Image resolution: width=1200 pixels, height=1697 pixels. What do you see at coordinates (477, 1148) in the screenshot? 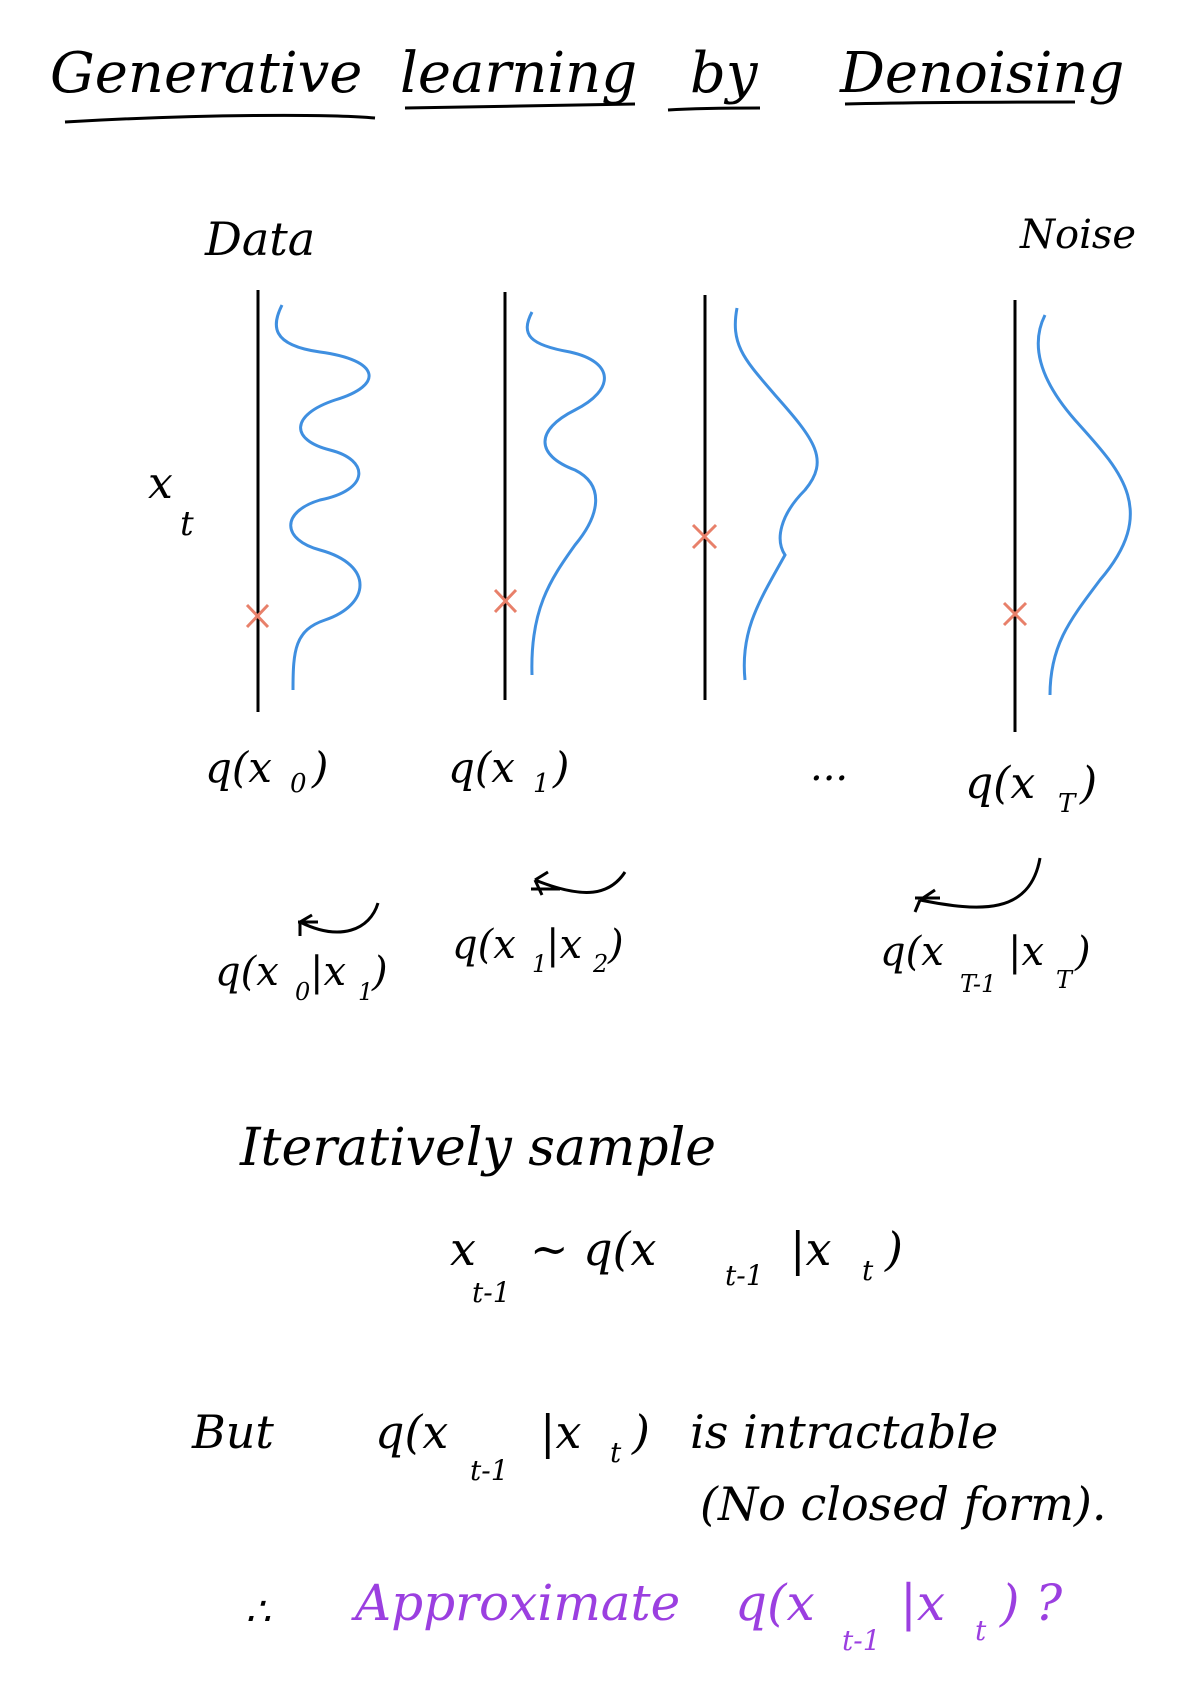
I see `iterative-heading: Iteratively sample` at bounding box center [477, 1148].